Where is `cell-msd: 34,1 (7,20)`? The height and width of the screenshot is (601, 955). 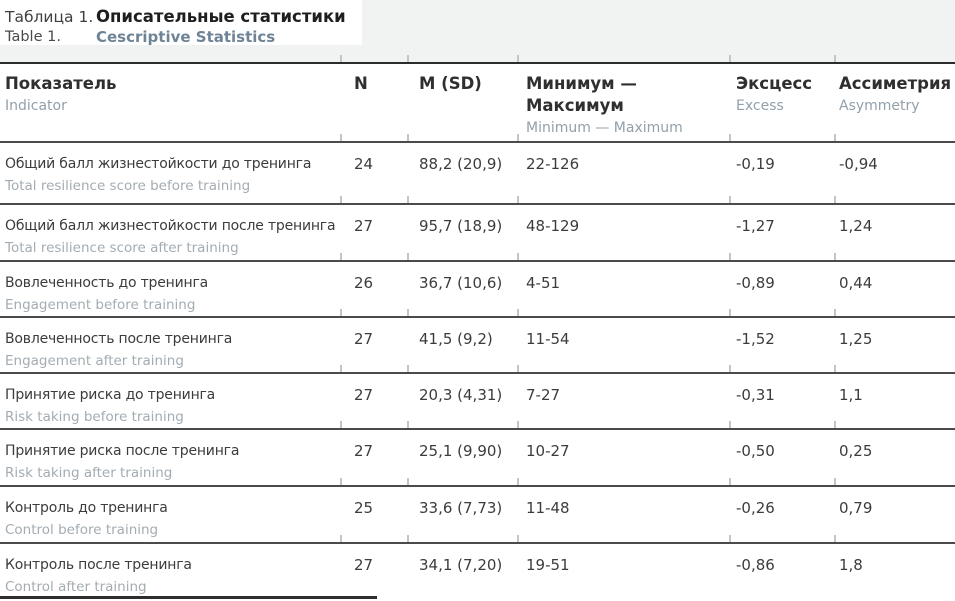 cell-msd: 34,1 (7,20) is located at coordinates (462, 568).